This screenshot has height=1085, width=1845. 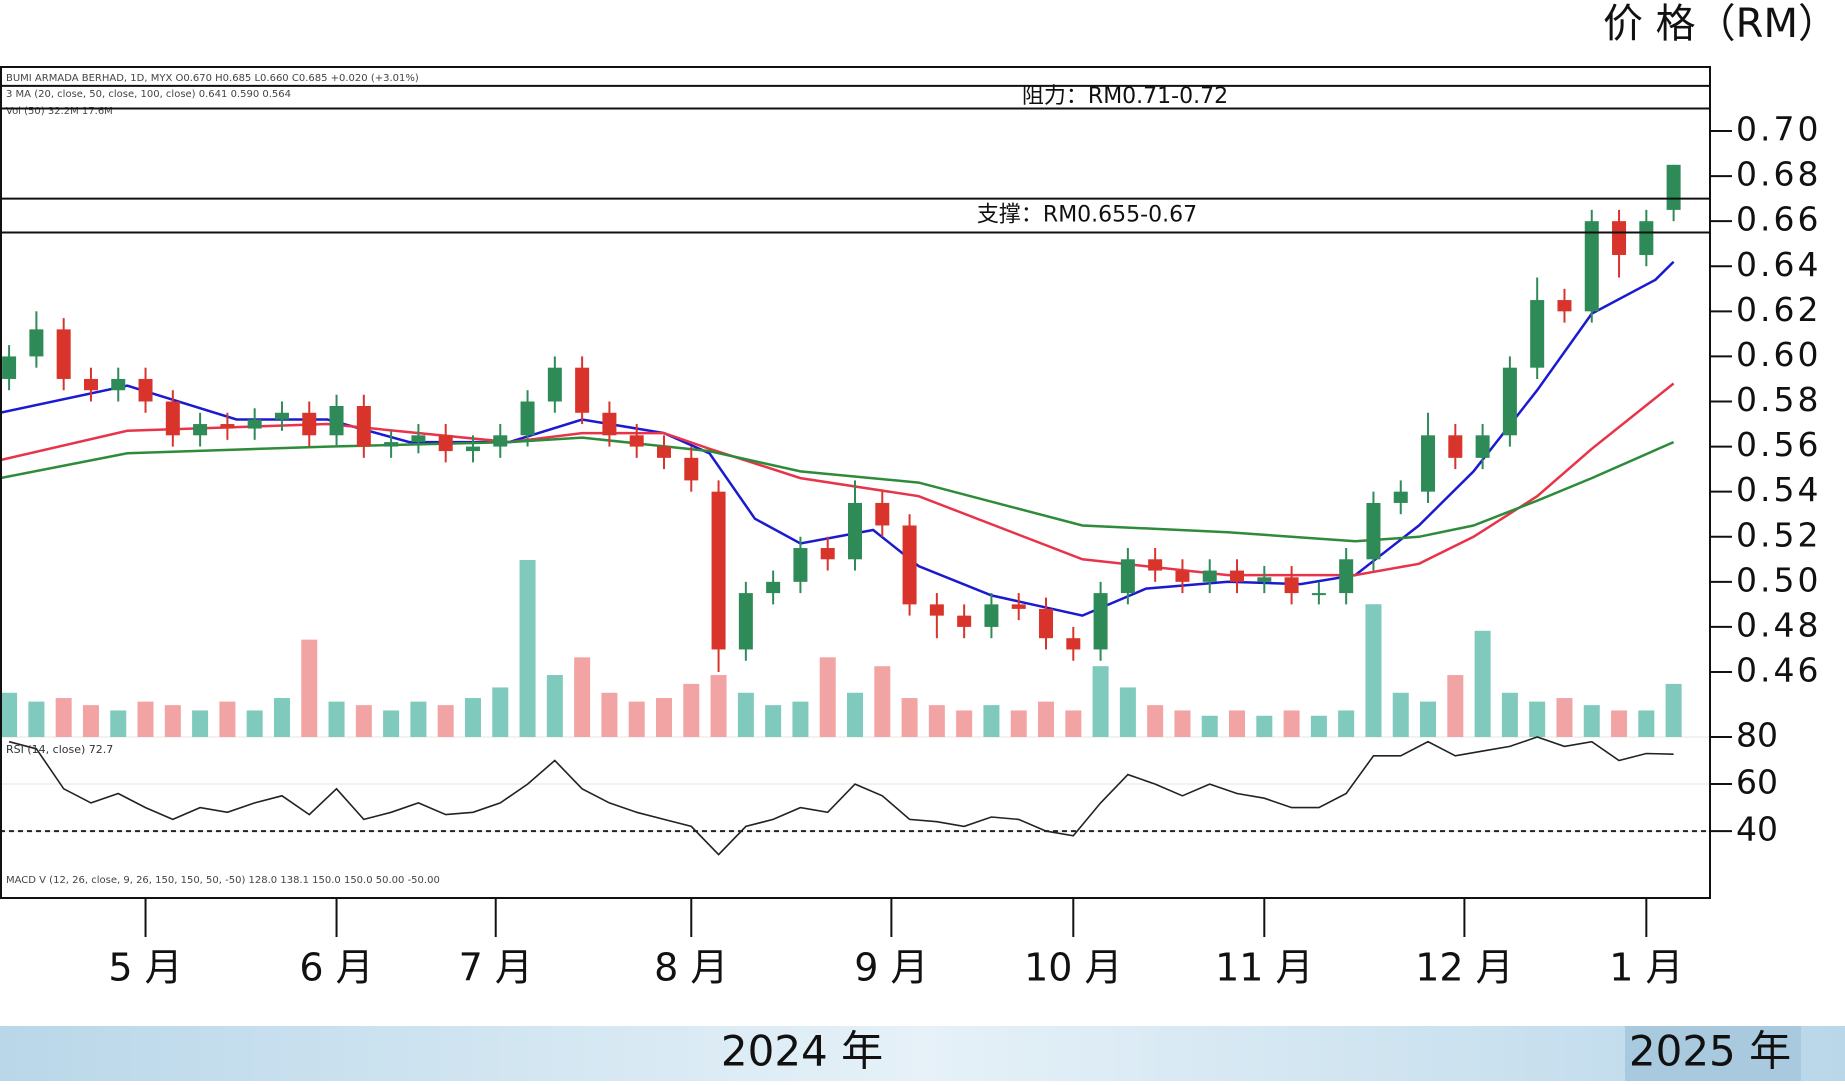 What do you see at coordinates (922, 1053) in the screenshot?
I see `year-bar` at bounding box center [922, 1053].